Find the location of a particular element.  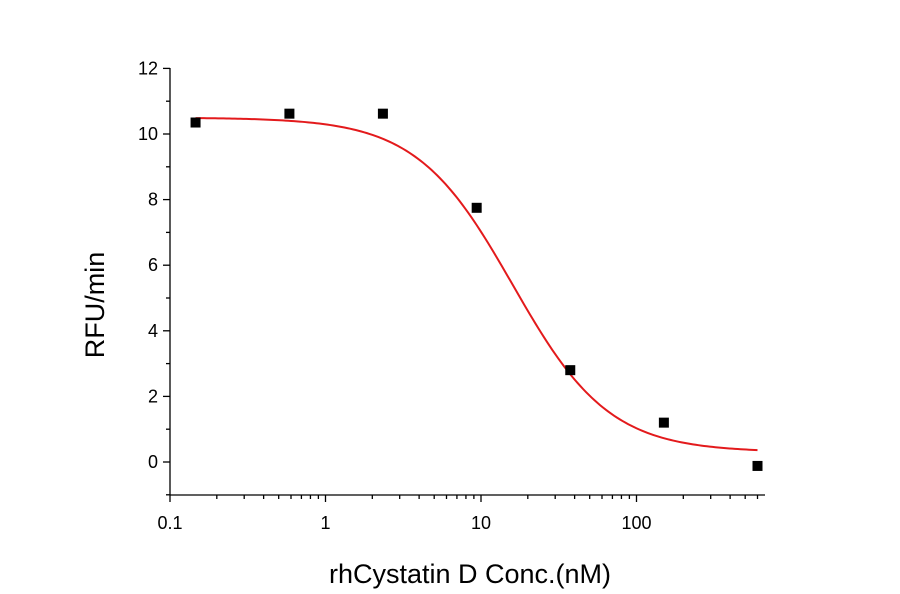

y-tick-label: 2 is located at coordinates (153, 396).